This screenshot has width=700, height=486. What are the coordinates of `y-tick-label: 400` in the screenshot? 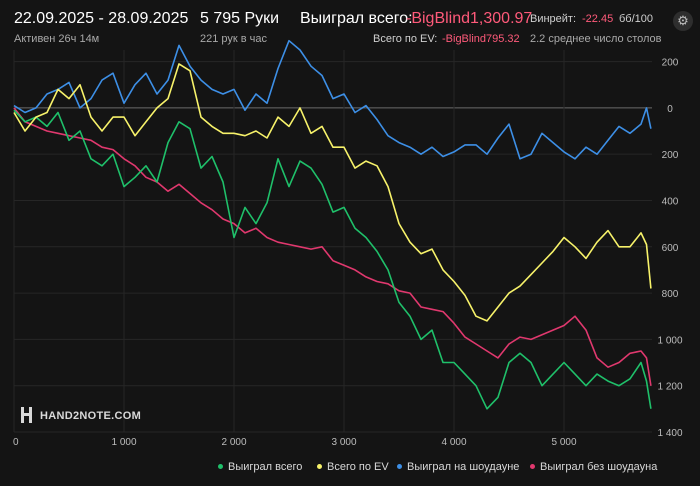 It's located at (670, 201).